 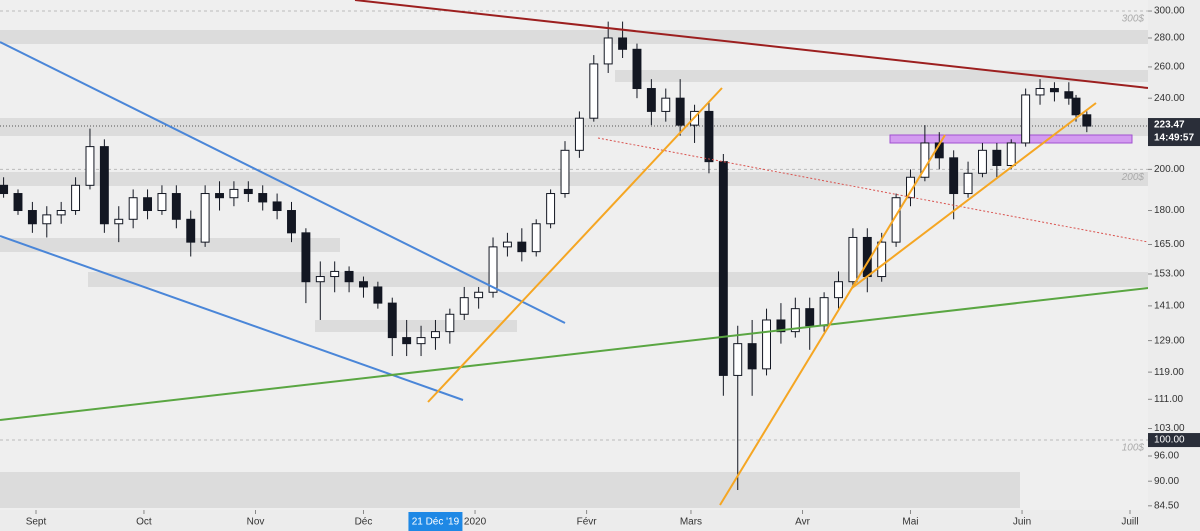 I want to click on crosshair-price-box, so click(x=1174, y=440).